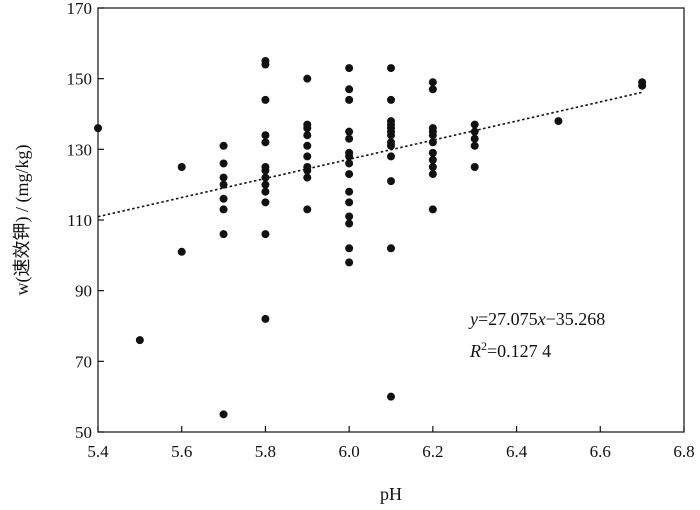 Image resolution: width=700 pixels, height=510 pixels. What do you see at coordinates (22, 220) in the screenshot?
I see `y-axis-label: w(速效钾) / (mg/kg)` at bounding box center [22, 220].